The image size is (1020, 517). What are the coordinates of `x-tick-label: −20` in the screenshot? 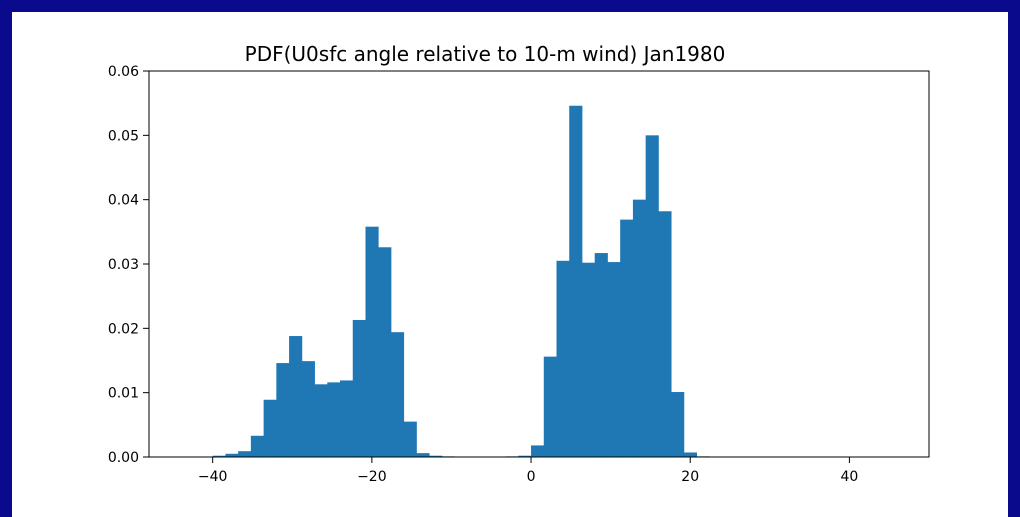 It's located at (372, 477).